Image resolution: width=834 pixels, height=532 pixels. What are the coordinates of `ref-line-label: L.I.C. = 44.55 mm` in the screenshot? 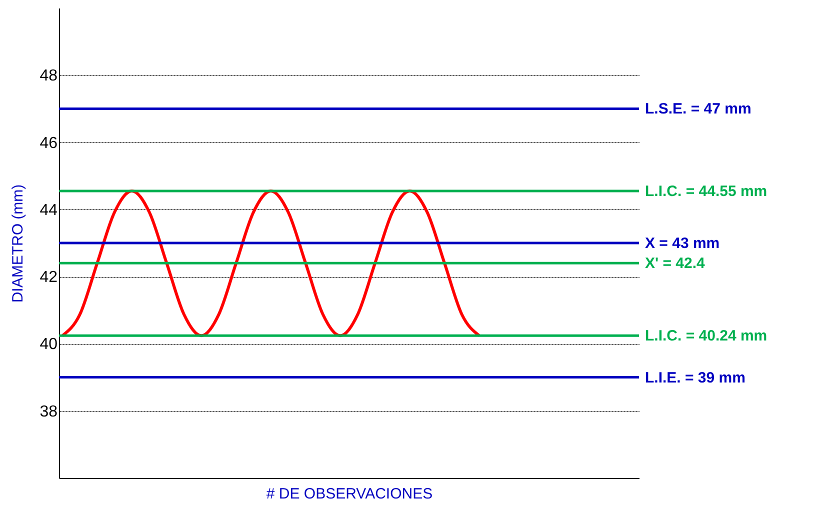 It's located at (706, 191).